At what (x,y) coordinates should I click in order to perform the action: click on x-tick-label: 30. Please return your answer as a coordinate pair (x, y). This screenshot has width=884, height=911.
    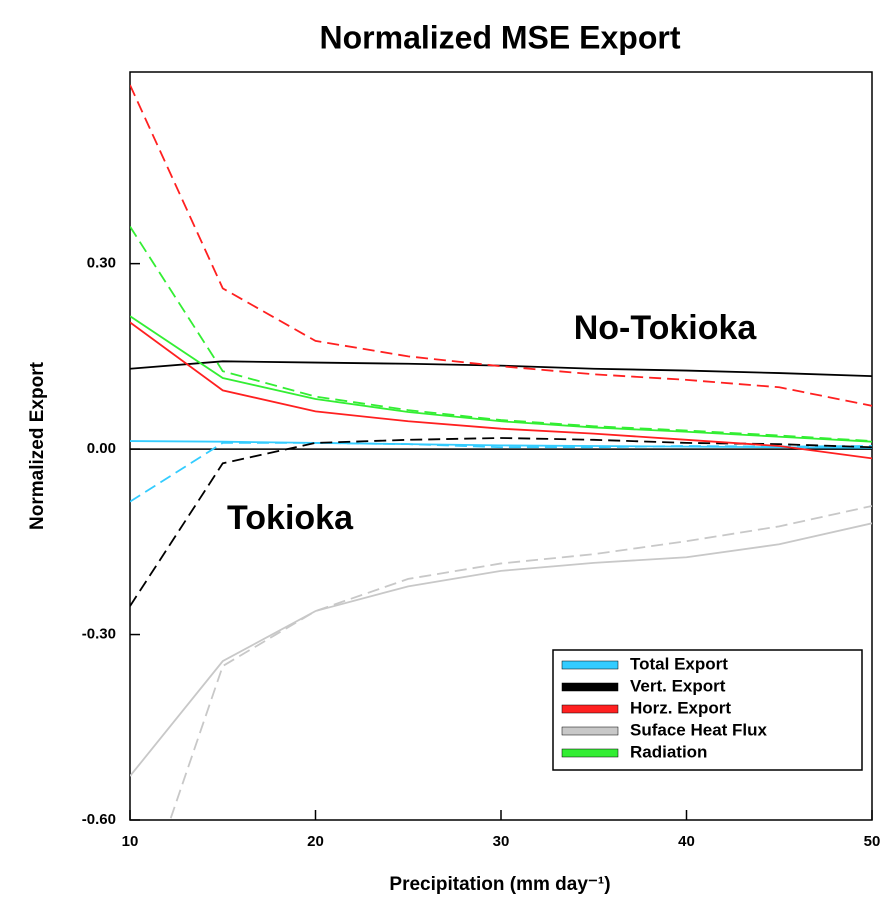
    Looking at the image, I should click on (501, 841).